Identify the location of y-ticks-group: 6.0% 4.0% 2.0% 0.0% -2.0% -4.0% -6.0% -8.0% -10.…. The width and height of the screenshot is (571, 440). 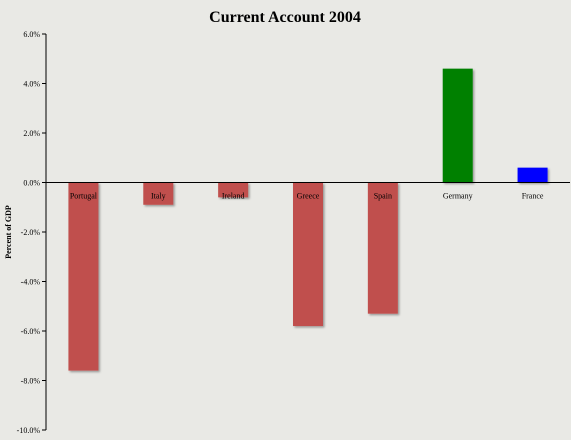
(31, 232).